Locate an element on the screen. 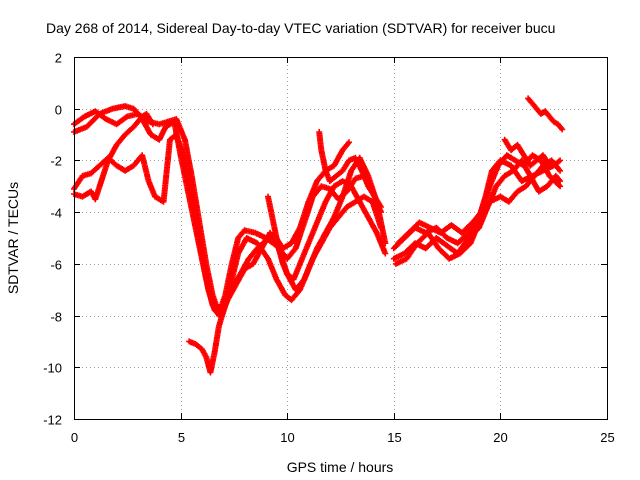  y-tick-label: -10 is located at coordinates (52, 368).